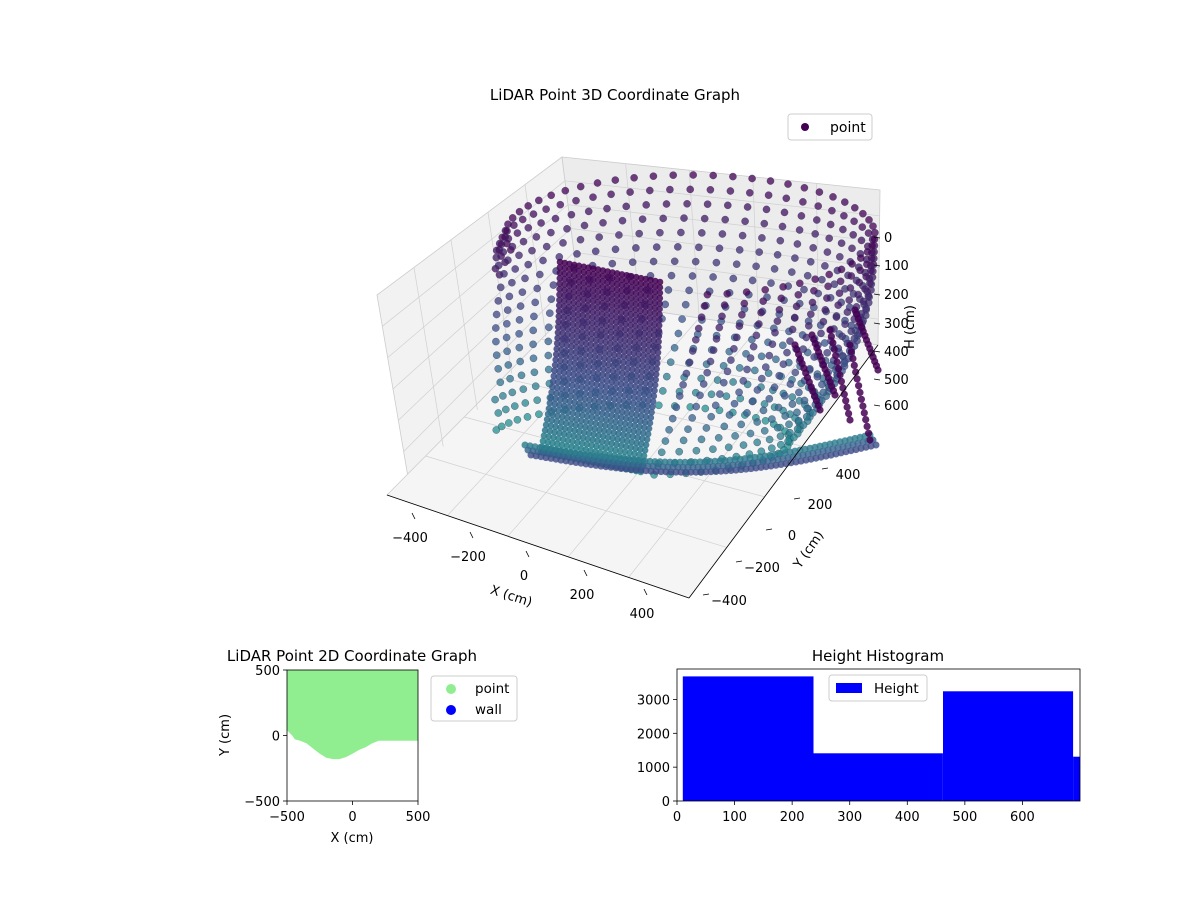  What do you see at coordinates (410, 538) in the screenshot?
I see `x-tick-label-3d: −400` at bounding box center [410, 538].